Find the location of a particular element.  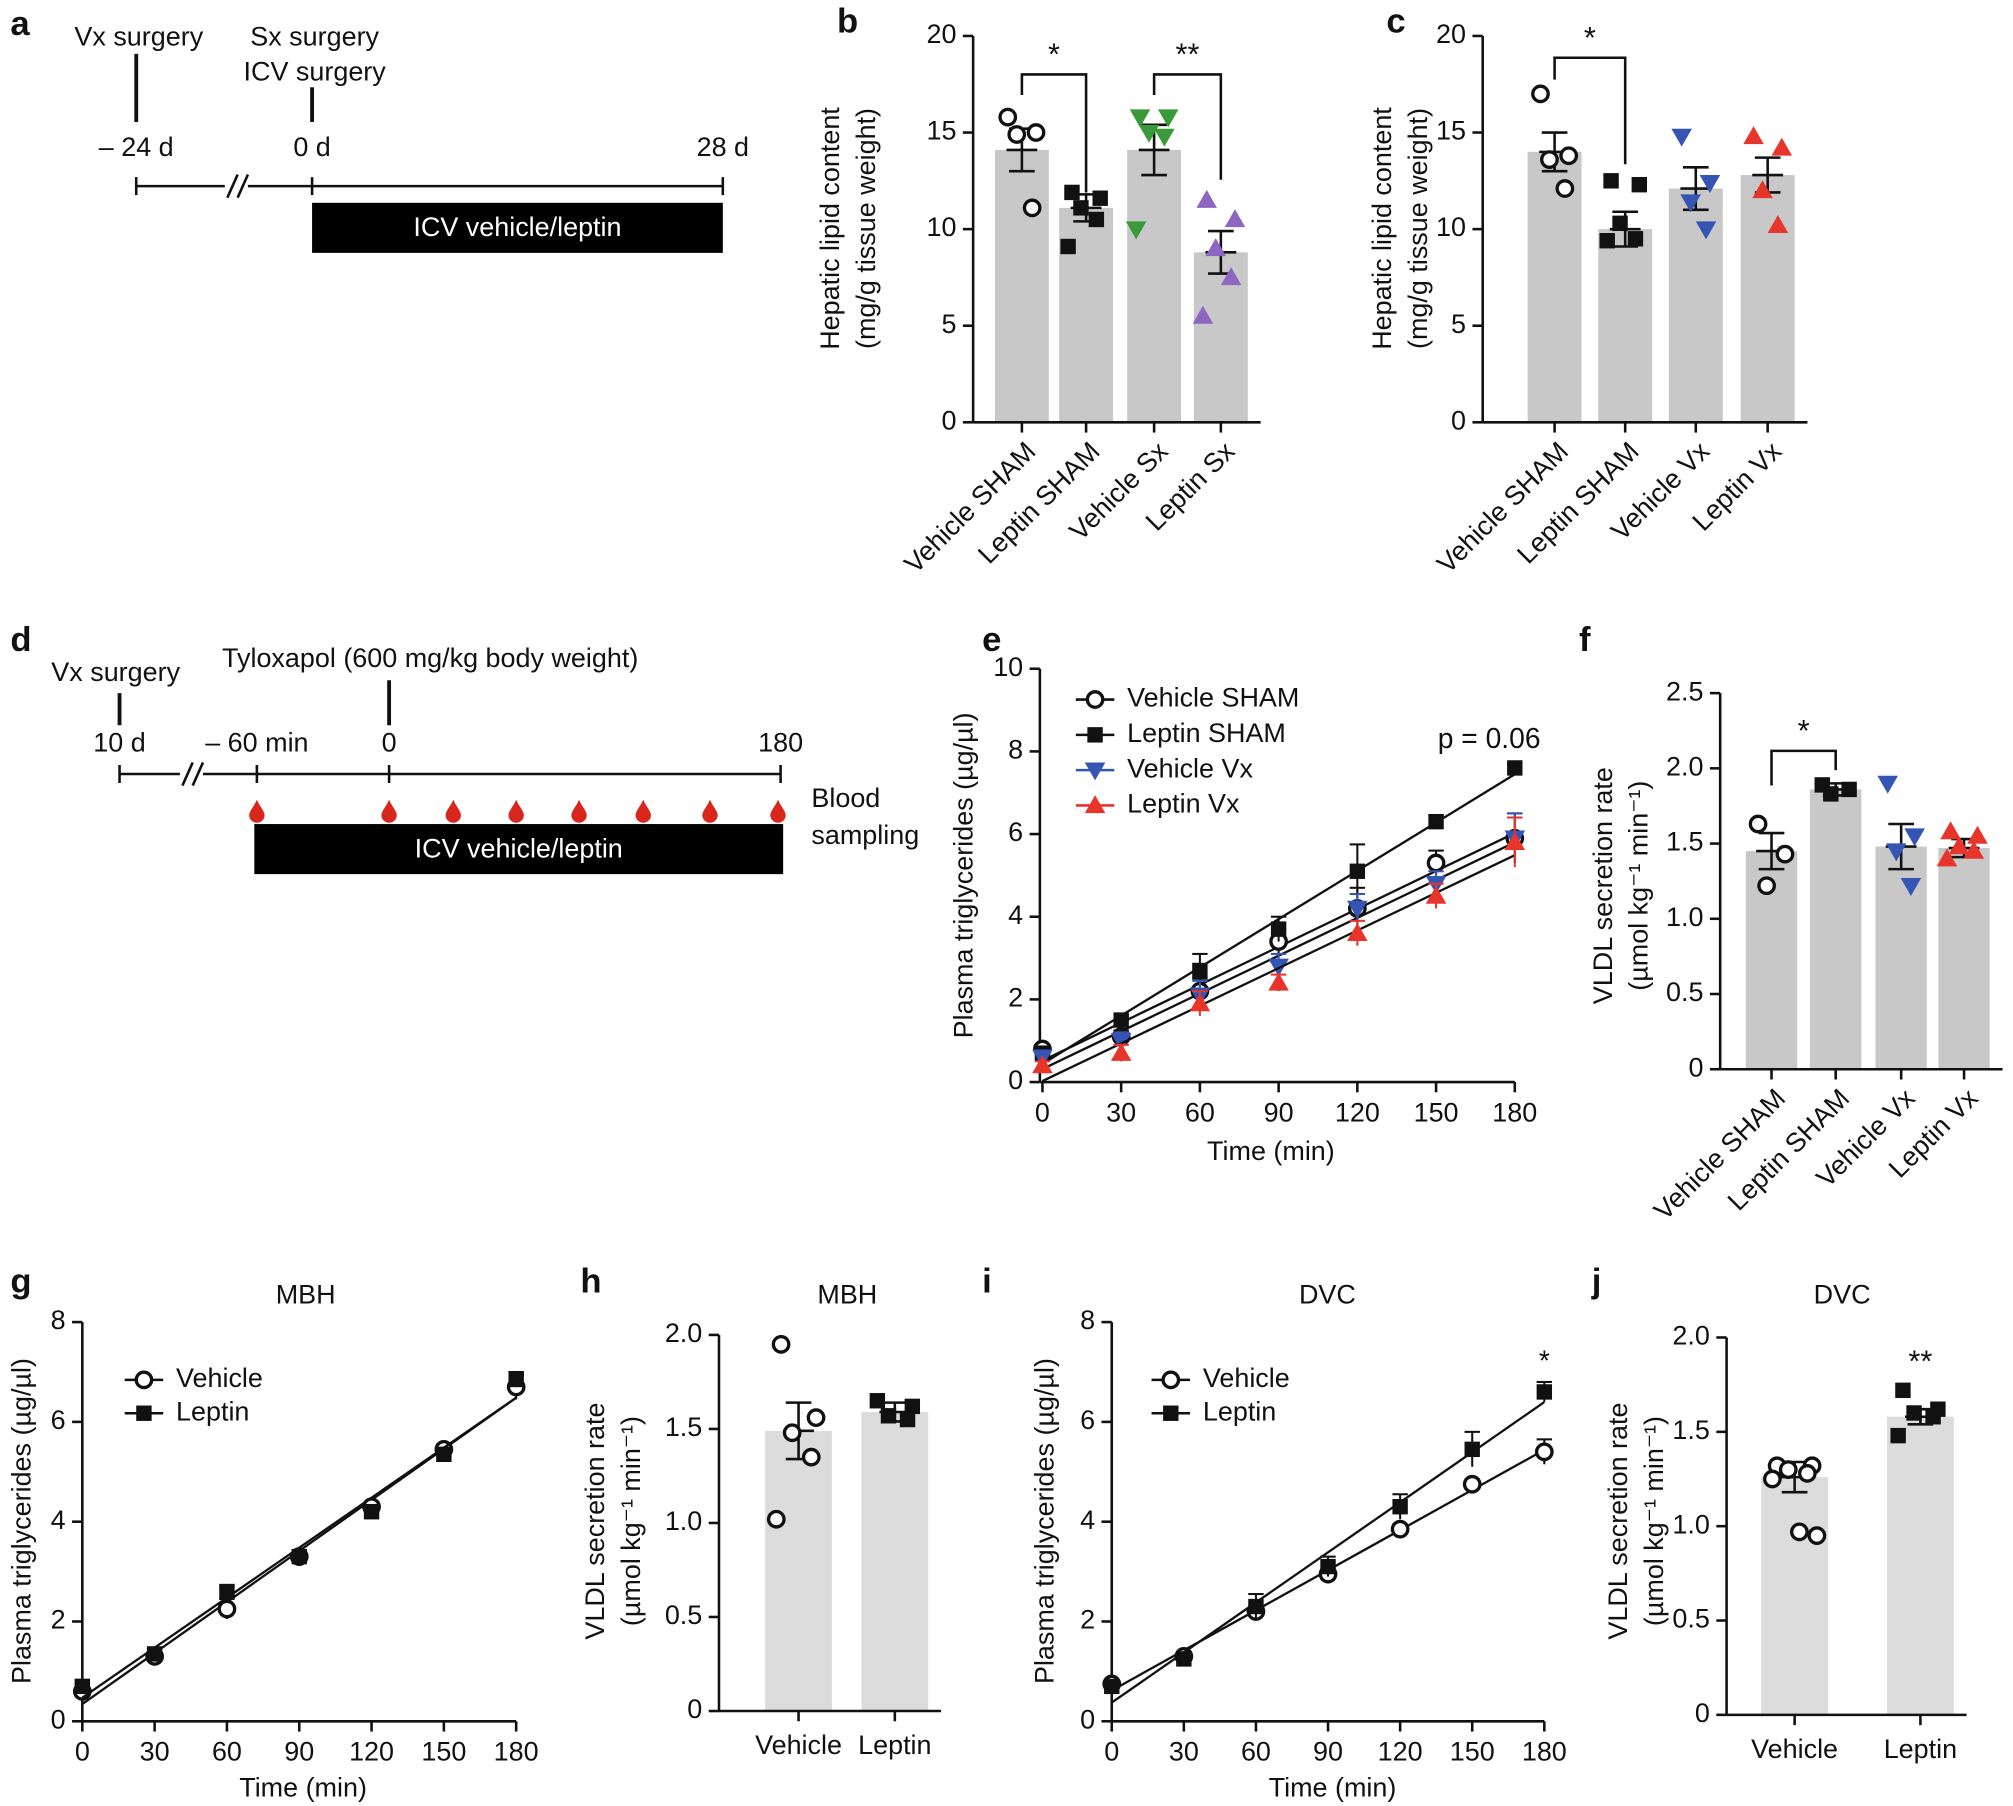

y-tick-label: 1.5 is located at coordinates (1684, 842).